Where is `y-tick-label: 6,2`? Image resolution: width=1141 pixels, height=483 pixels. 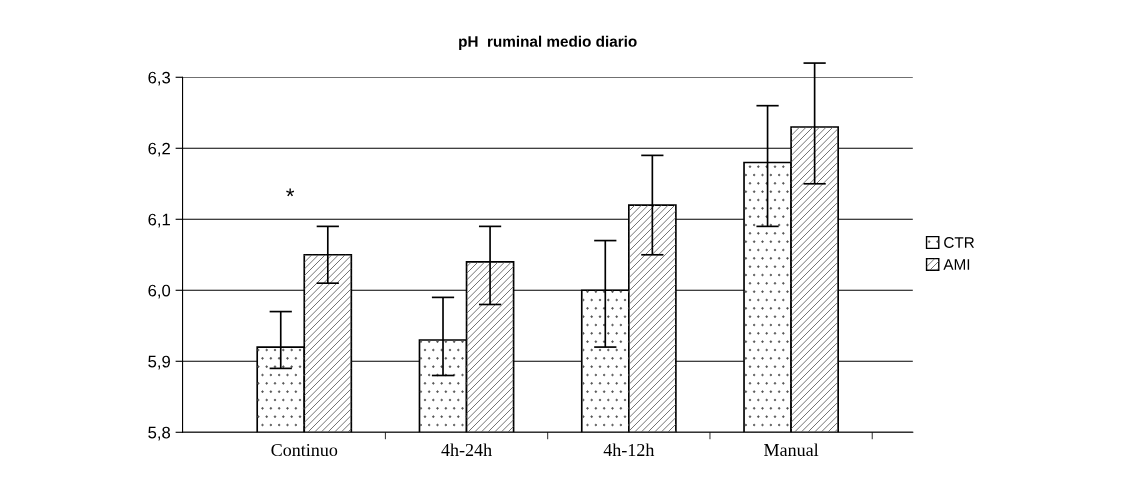 y-tick-label: 6,2 is located at coordinates (159, 149).